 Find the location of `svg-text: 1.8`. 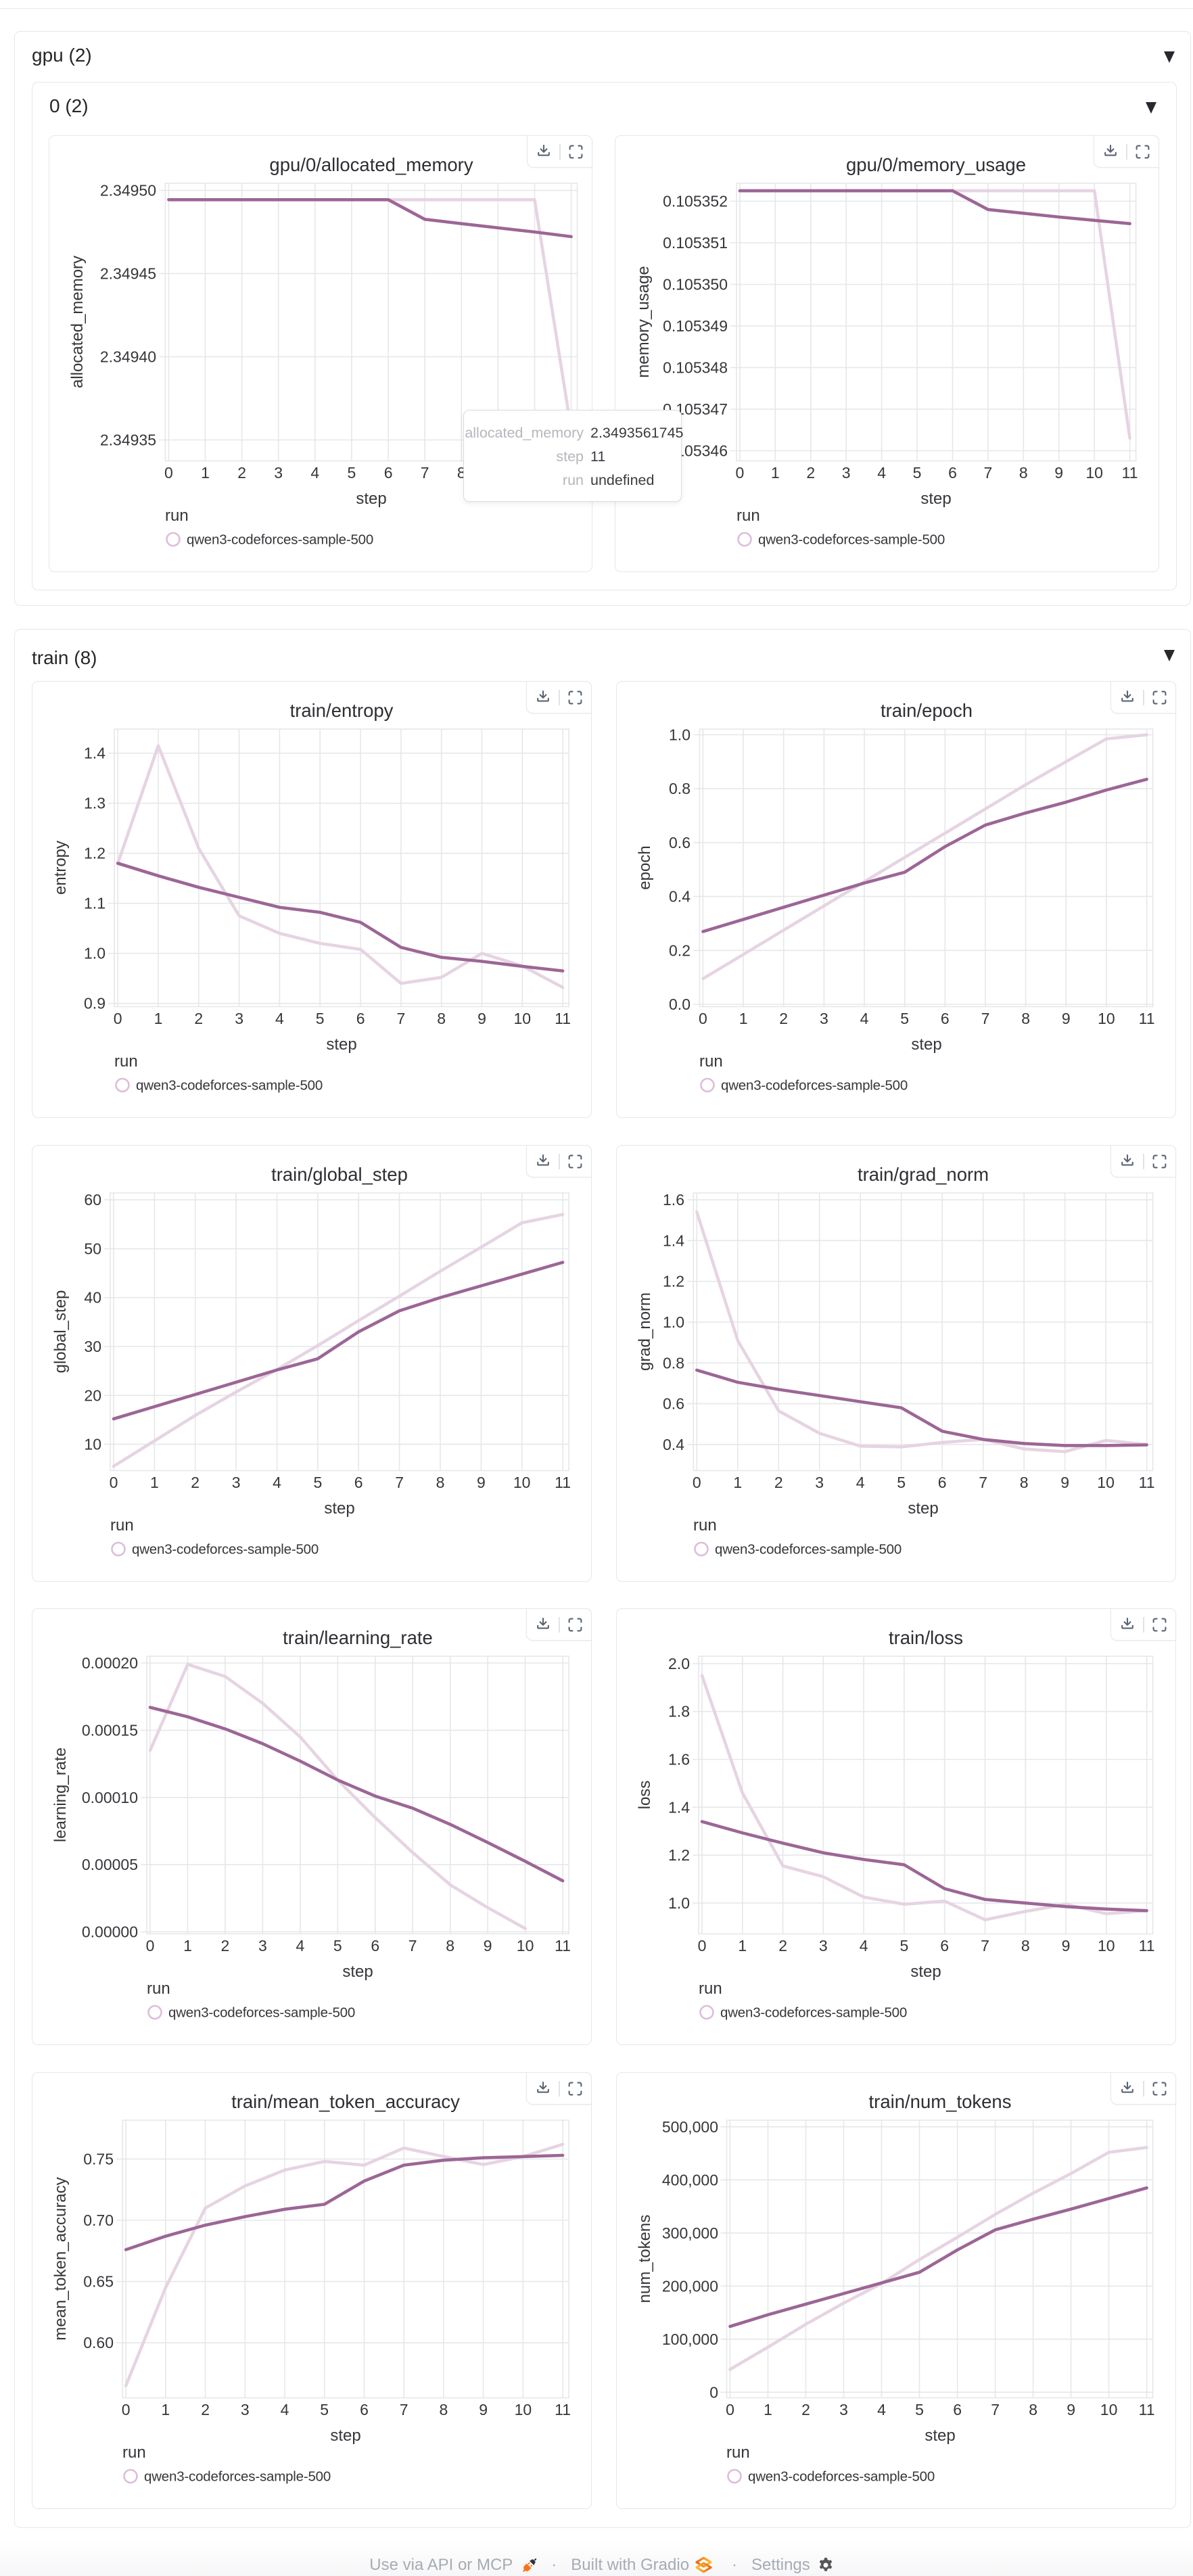

svg-text: 1.8 is located at coordinates (679, 1711).